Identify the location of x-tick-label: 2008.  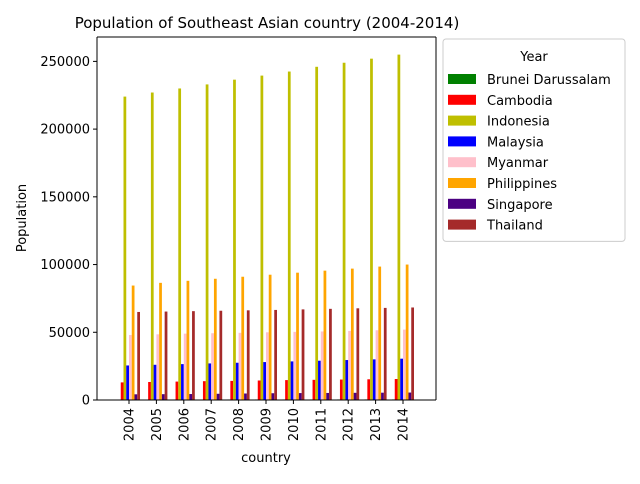
(239, 424).